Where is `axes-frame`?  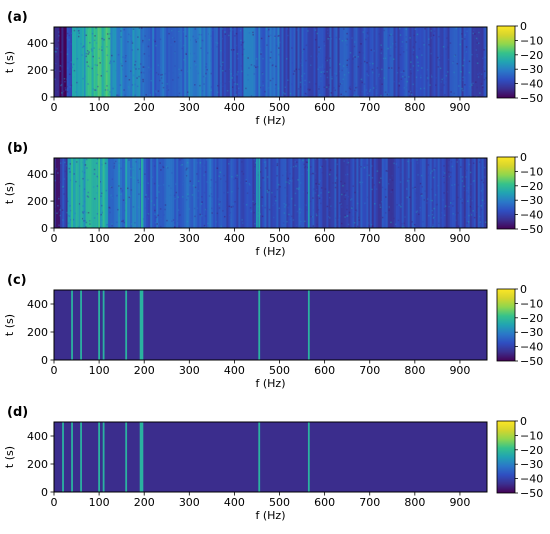
axes-frame is located at coordinates (270, 325).